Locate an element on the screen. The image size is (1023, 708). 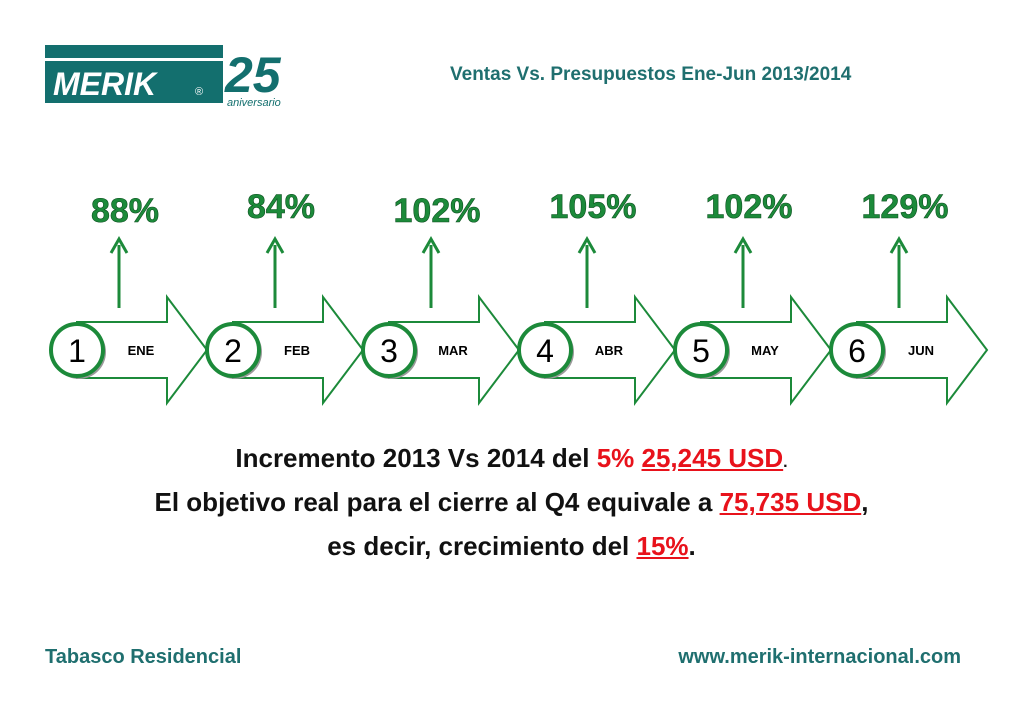
timeline-item-jun: 129% 6 JUN is located at coordinates (909, 297).